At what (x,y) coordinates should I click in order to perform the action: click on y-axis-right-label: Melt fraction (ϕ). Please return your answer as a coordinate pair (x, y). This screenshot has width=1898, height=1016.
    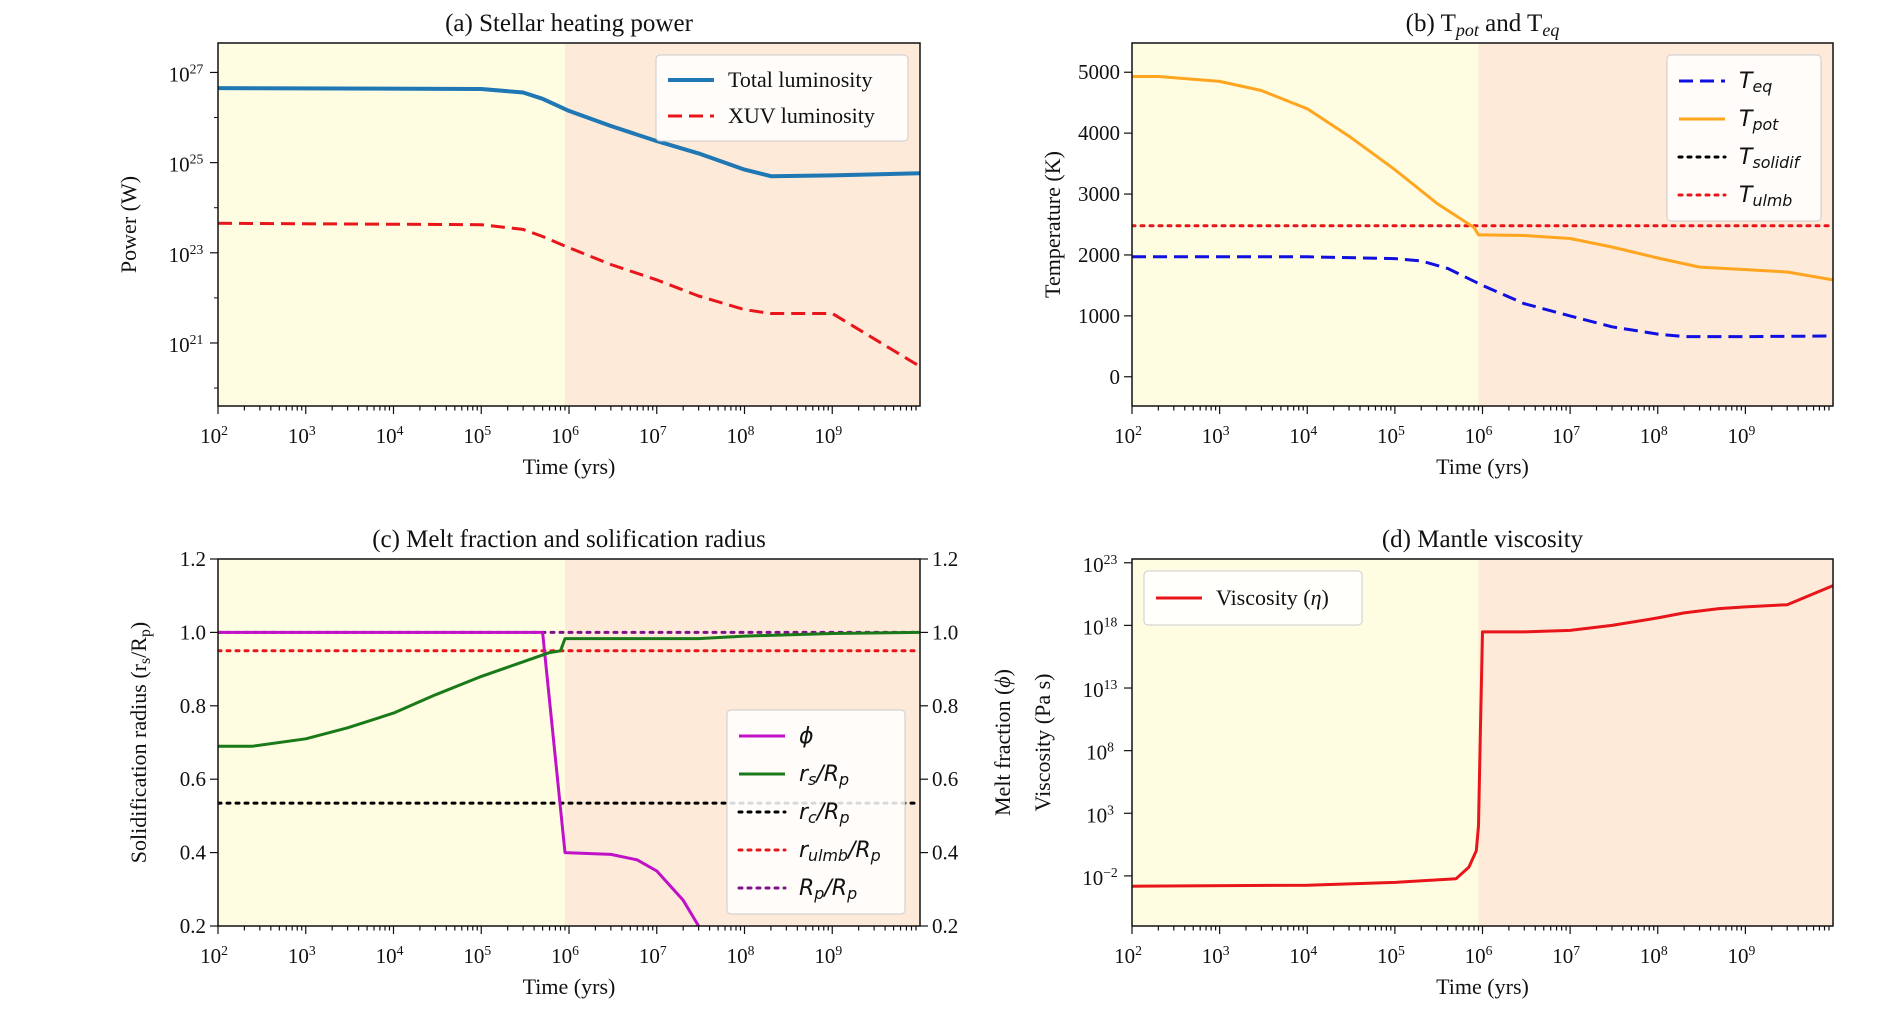
    Looking at the image, I should click on (1002, 742).